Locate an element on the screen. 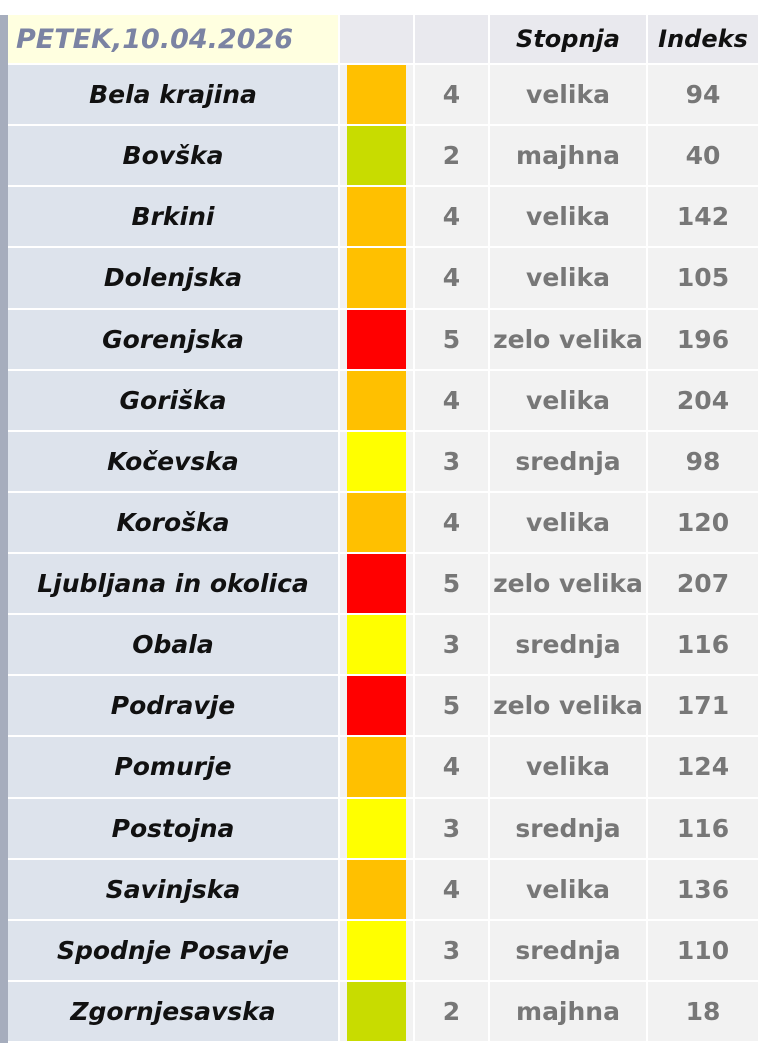  indeks-value: 171 is located at coordinates (704, 707).